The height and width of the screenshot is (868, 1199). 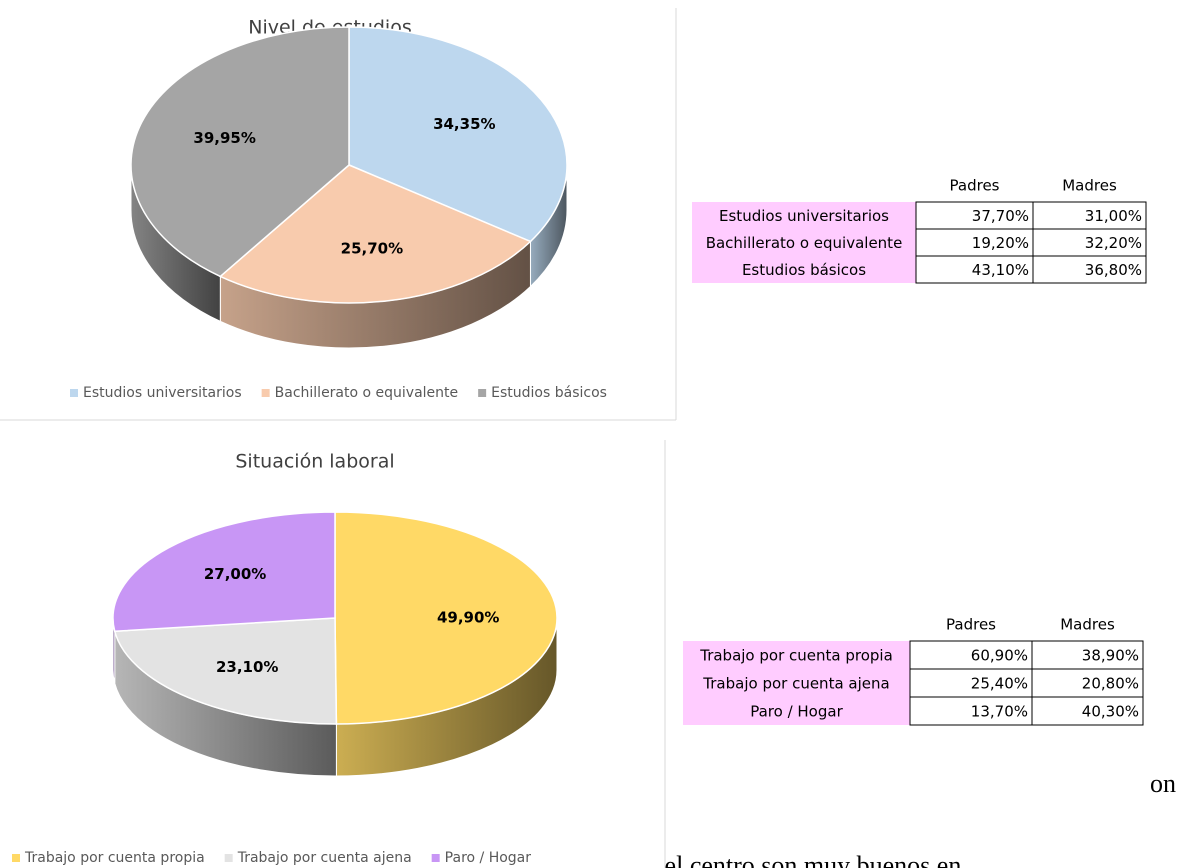 What do you see at coordinates (1000, 270) in the screenshot?
I see `cell-value: 43,10%` at bounding box center [1000, 270].